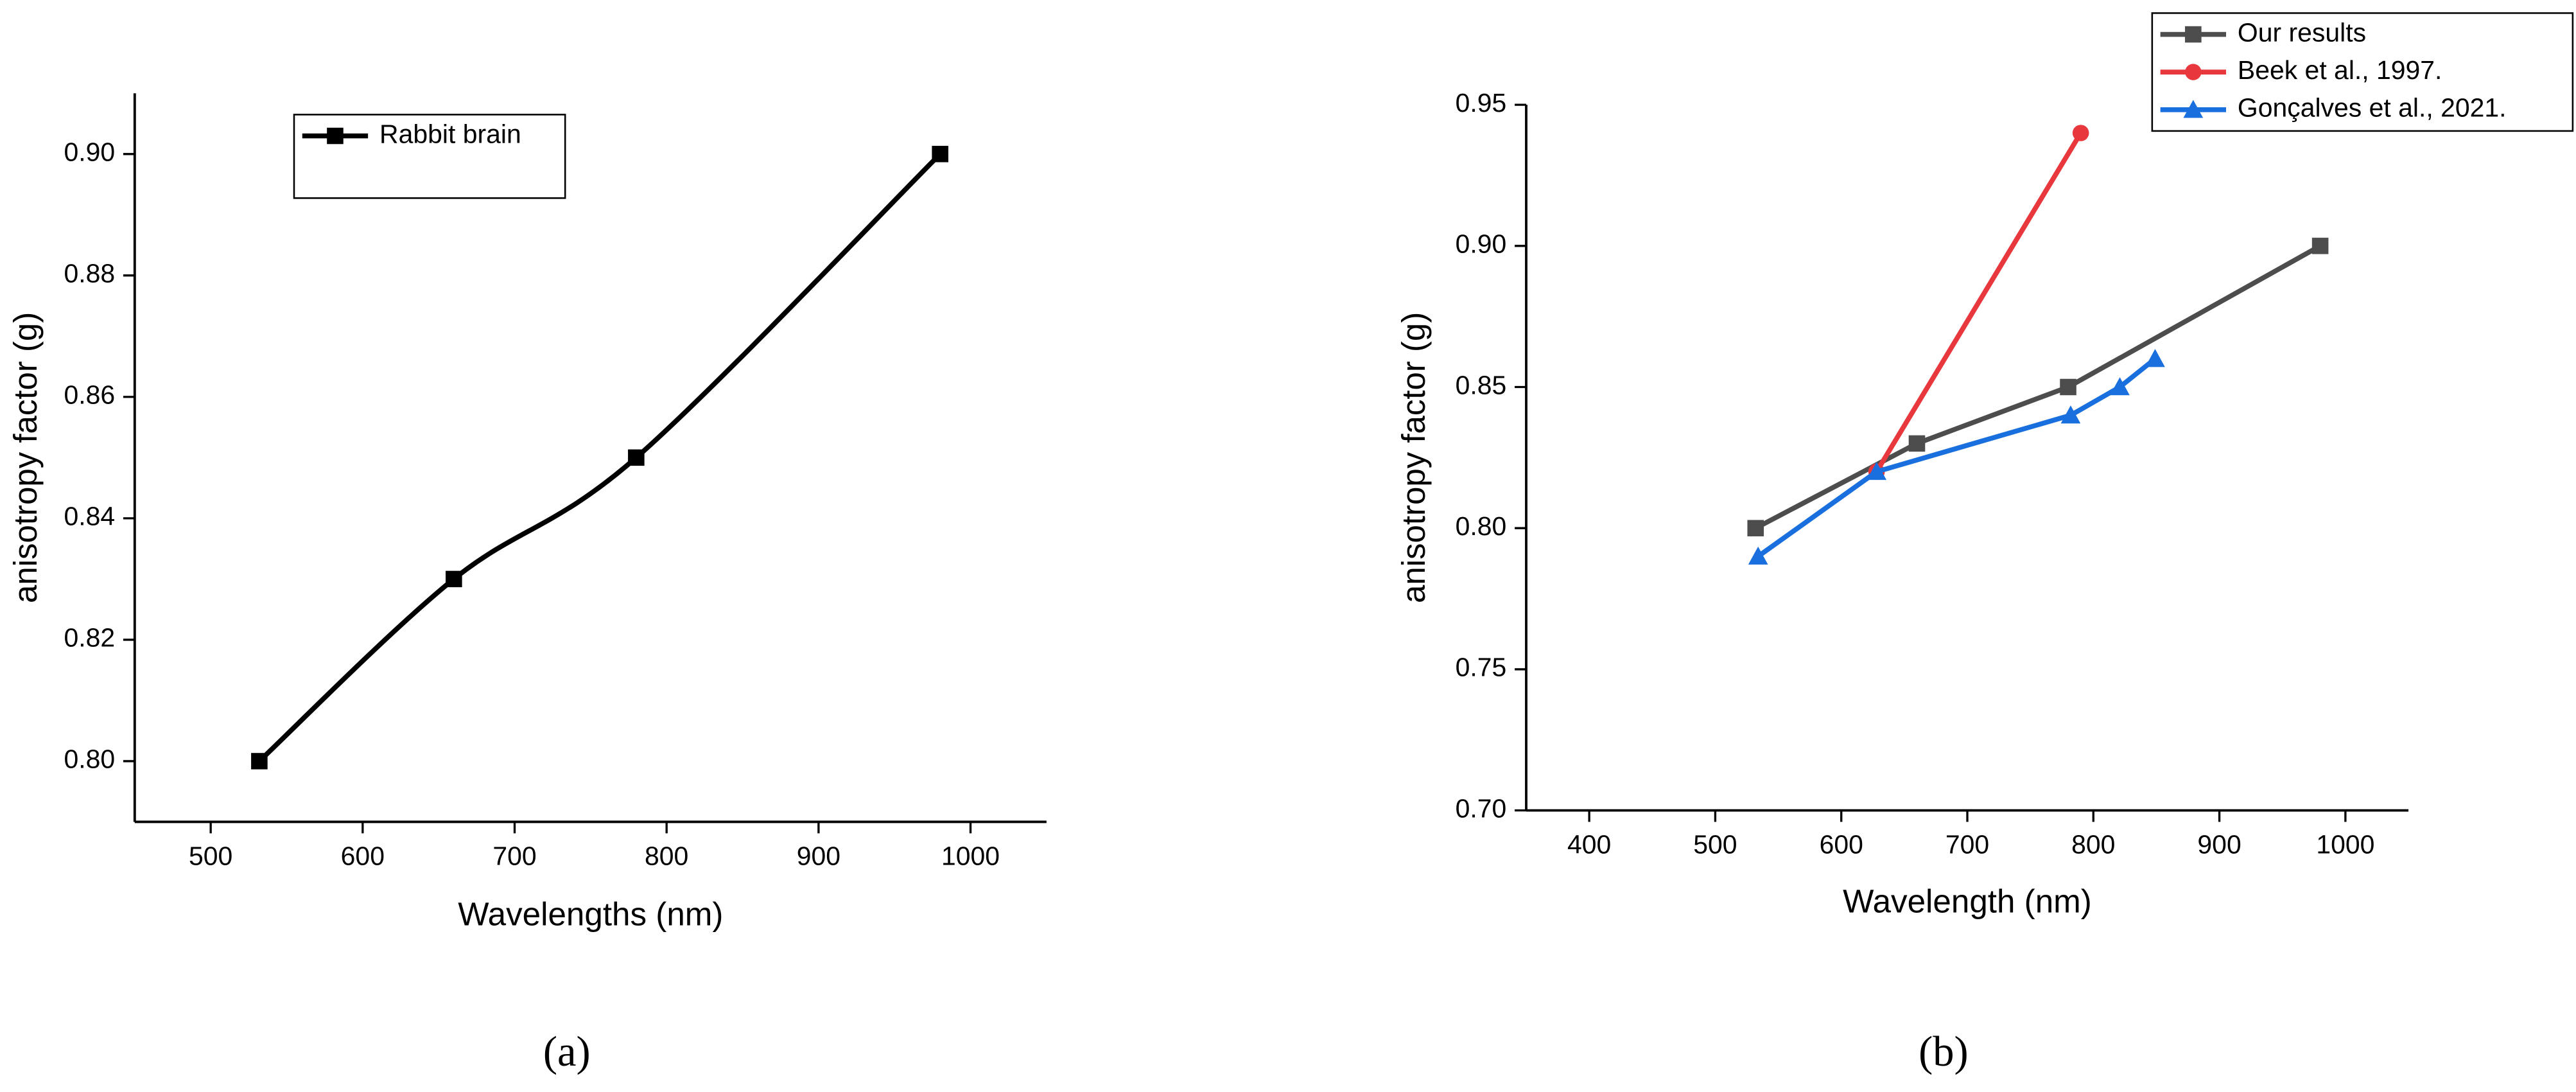 This screenshot has height=1092, width=2576. Describe the element at coordinates (89, 638) in the screenshot. I see `y-tick-label: 0.82` at that location.